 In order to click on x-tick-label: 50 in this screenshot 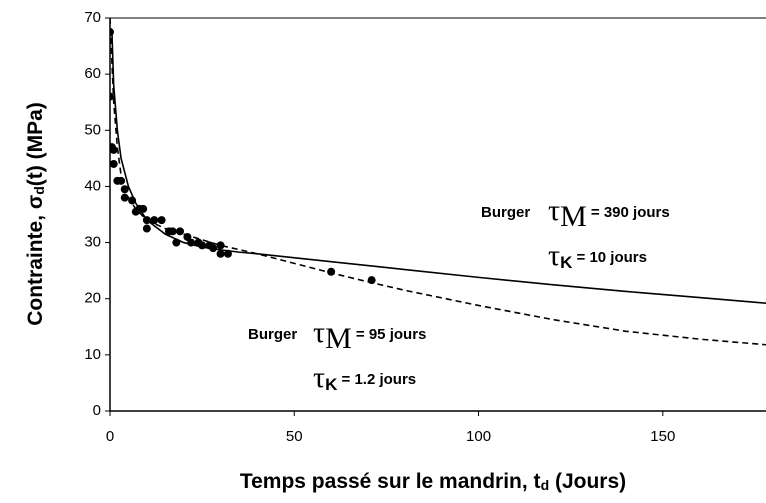, I will do `click(294, 436)`.